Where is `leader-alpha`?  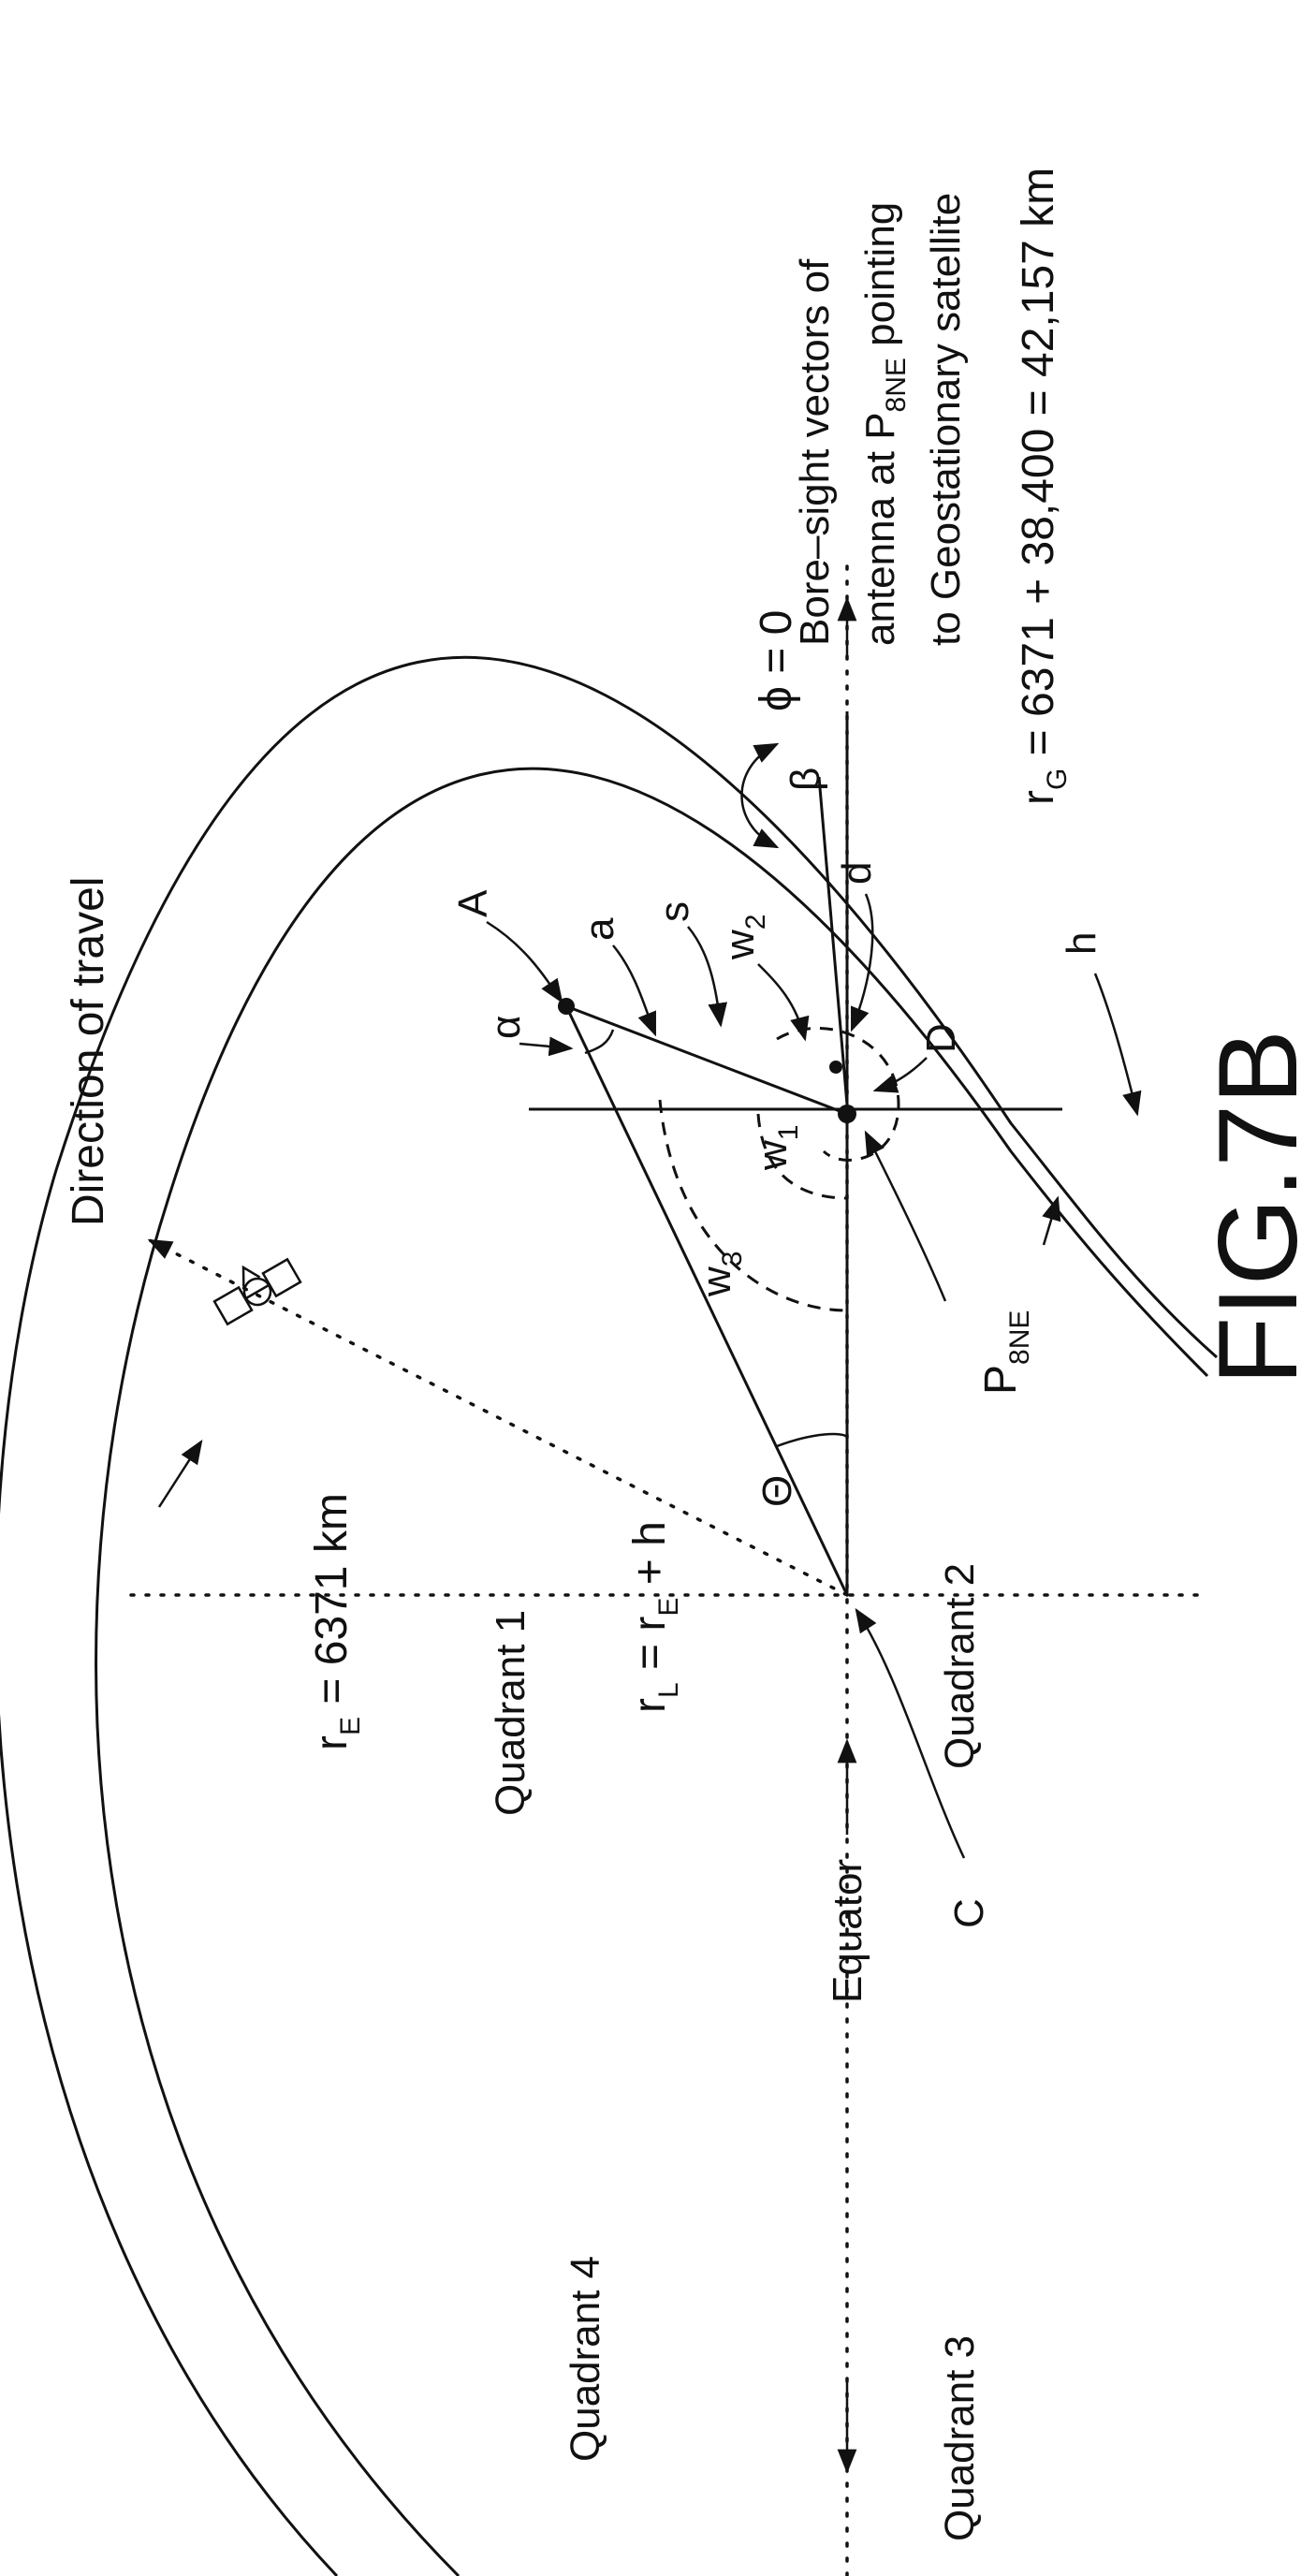
leader-alpha is located at coordinates (545, 1046).